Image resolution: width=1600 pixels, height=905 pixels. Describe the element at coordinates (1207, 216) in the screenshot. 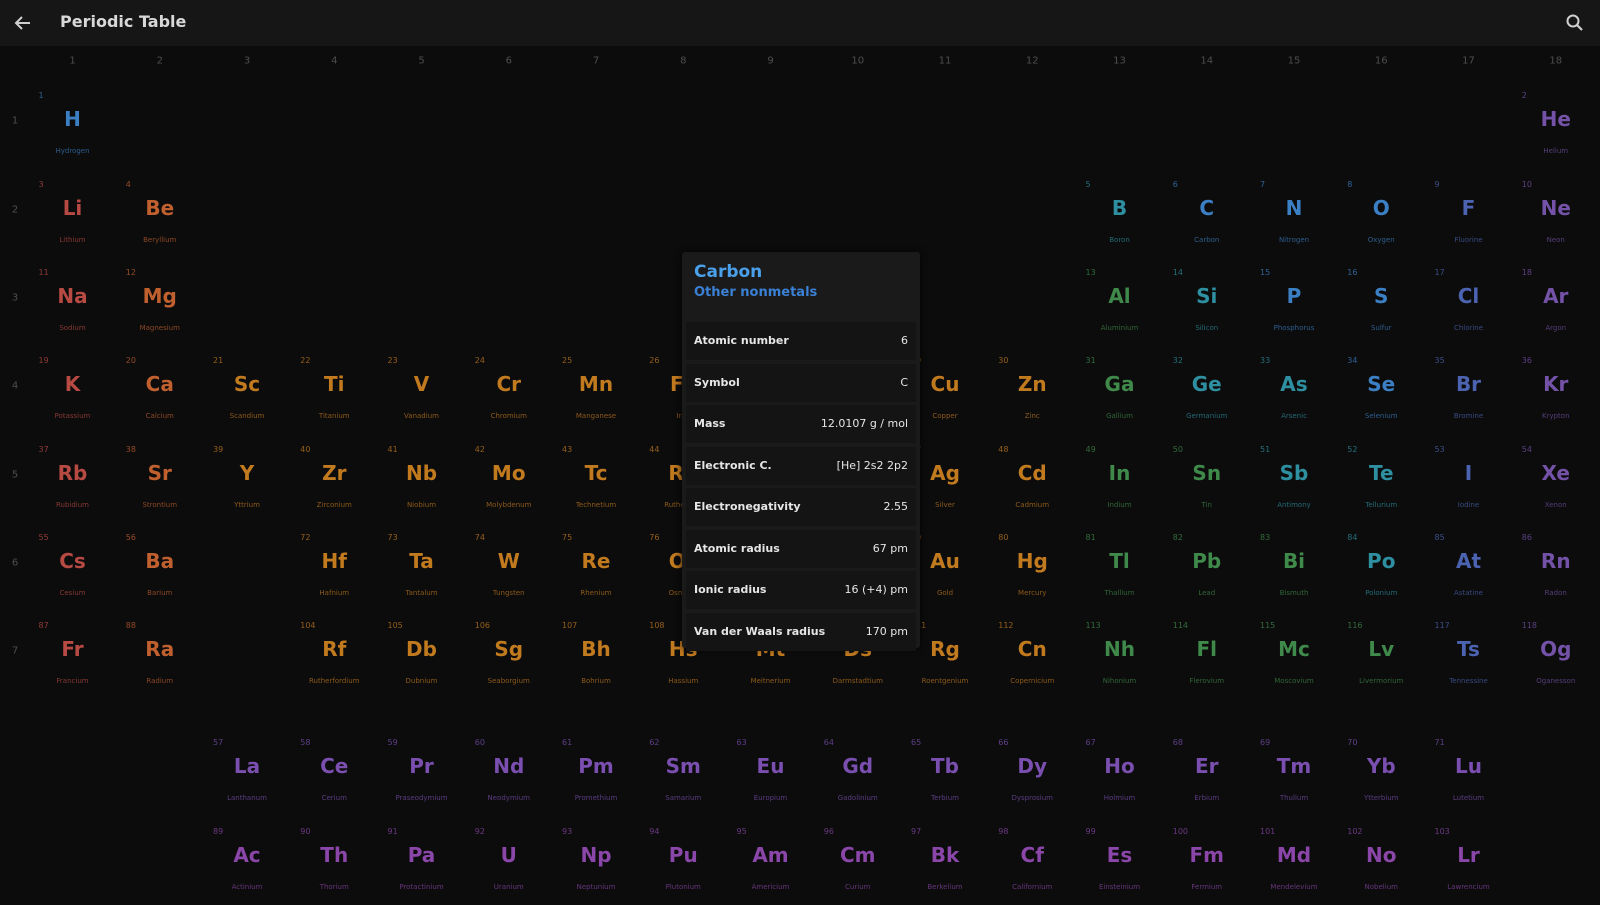

I see `element-cell: 6 C Carbon` at that location.